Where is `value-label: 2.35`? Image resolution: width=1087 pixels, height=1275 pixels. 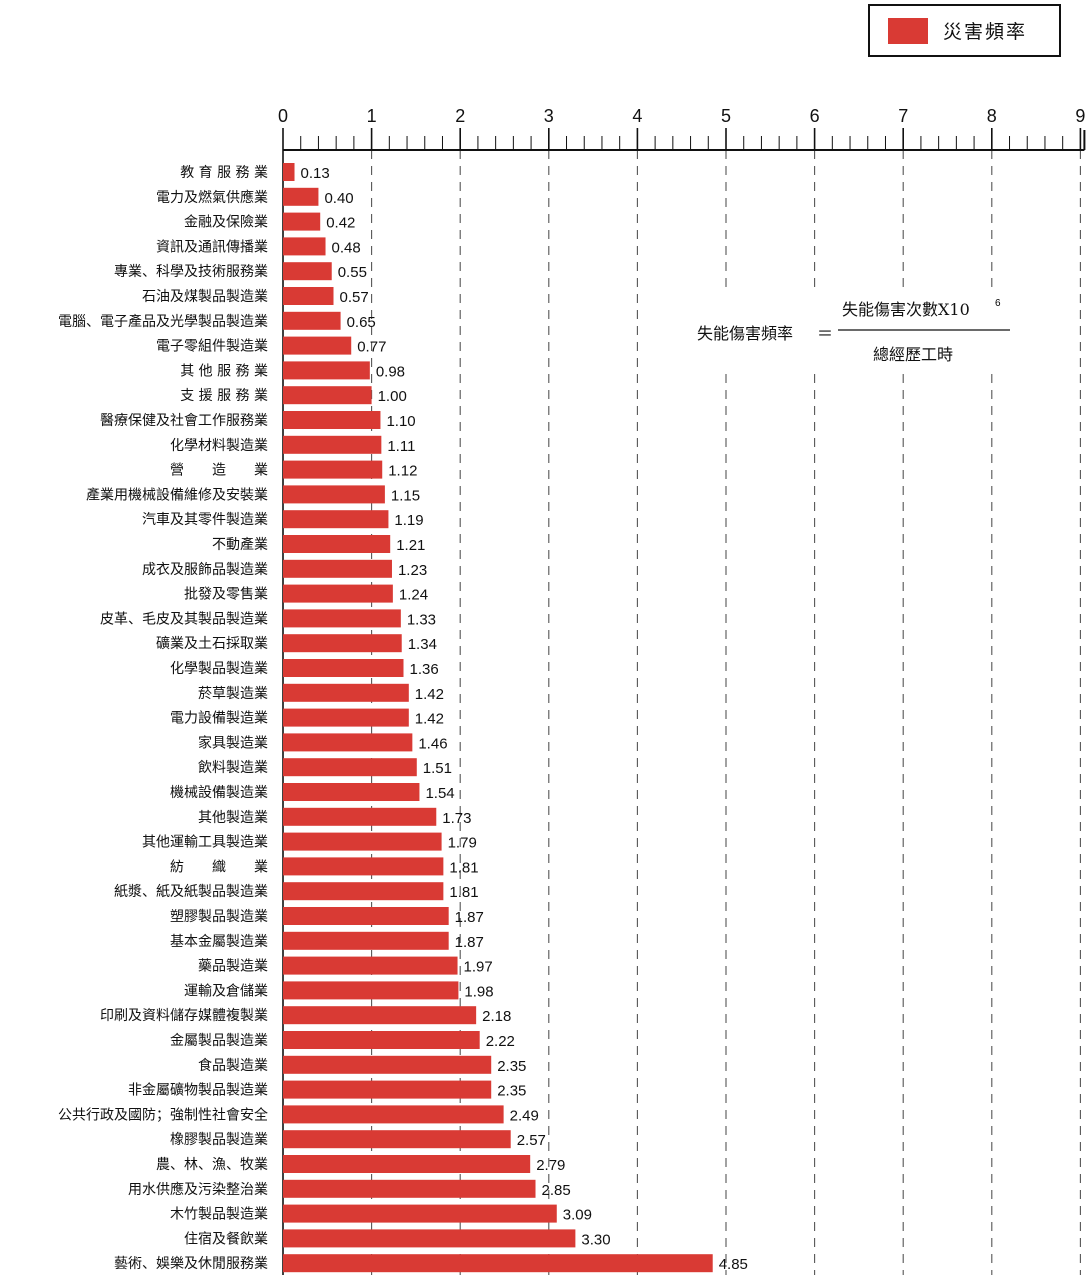 value-label: 2.35 is located at coordinates (511, 1066).